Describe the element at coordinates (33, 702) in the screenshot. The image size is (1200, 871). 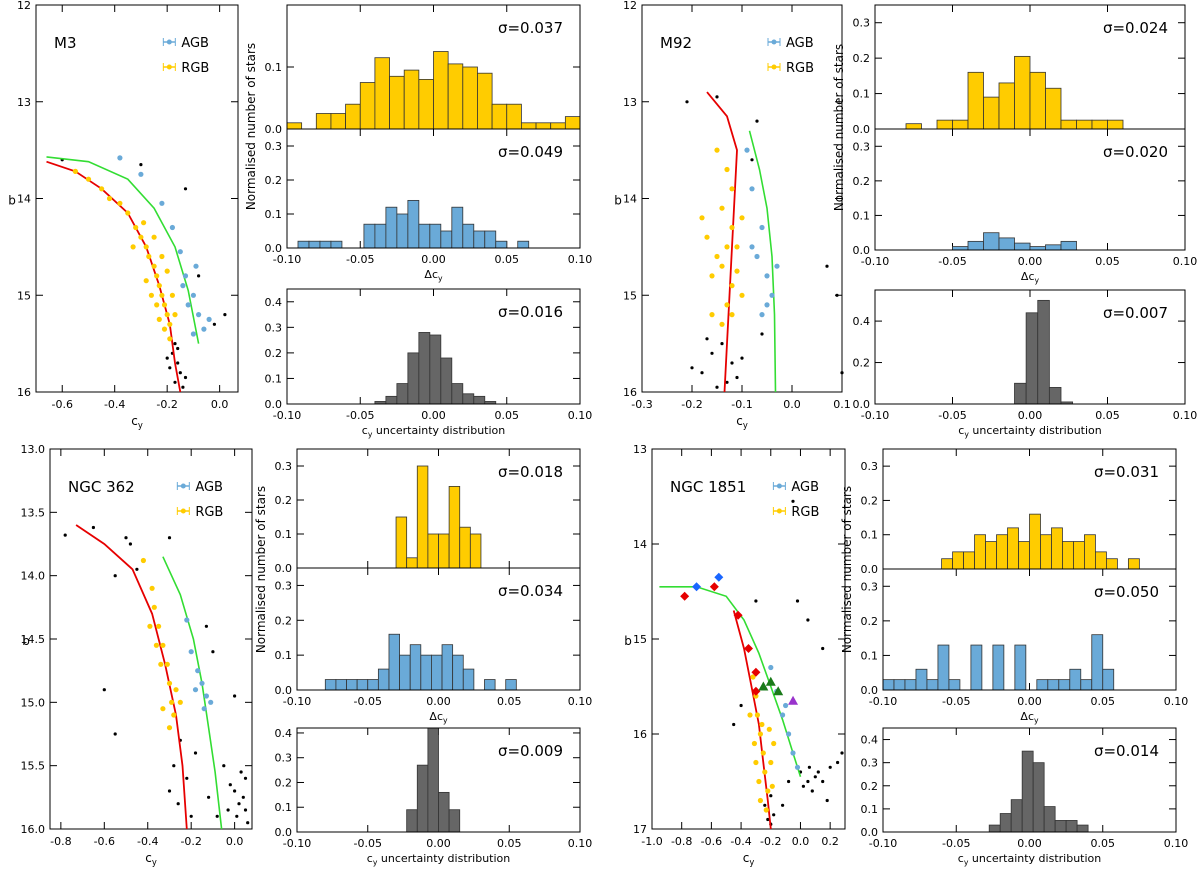
I see `cmd-y-tick-label: 15.0` at that location.